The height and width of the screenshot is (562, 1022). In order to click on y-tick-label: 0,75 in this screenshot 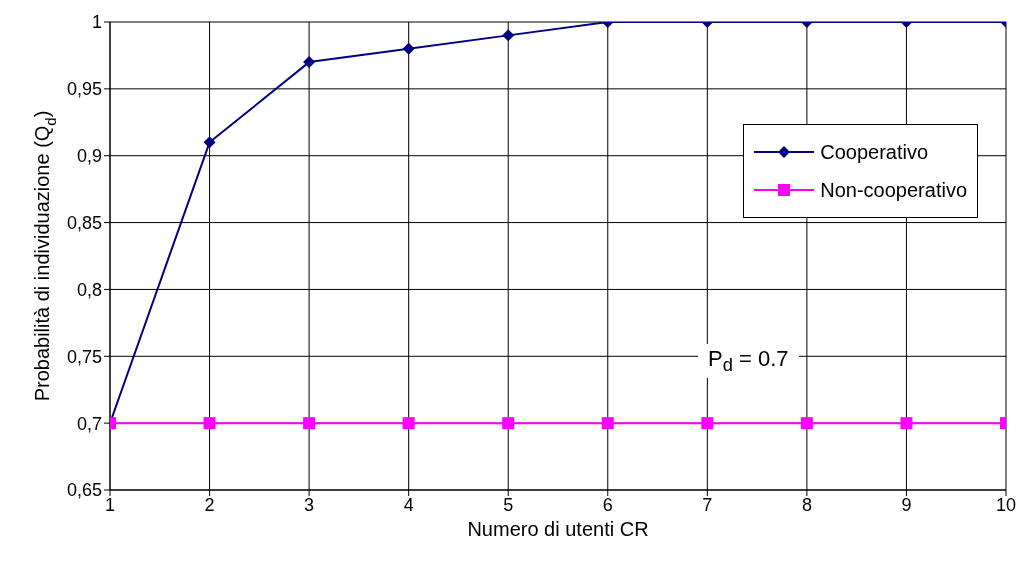, I will do `click(84, 356)`.